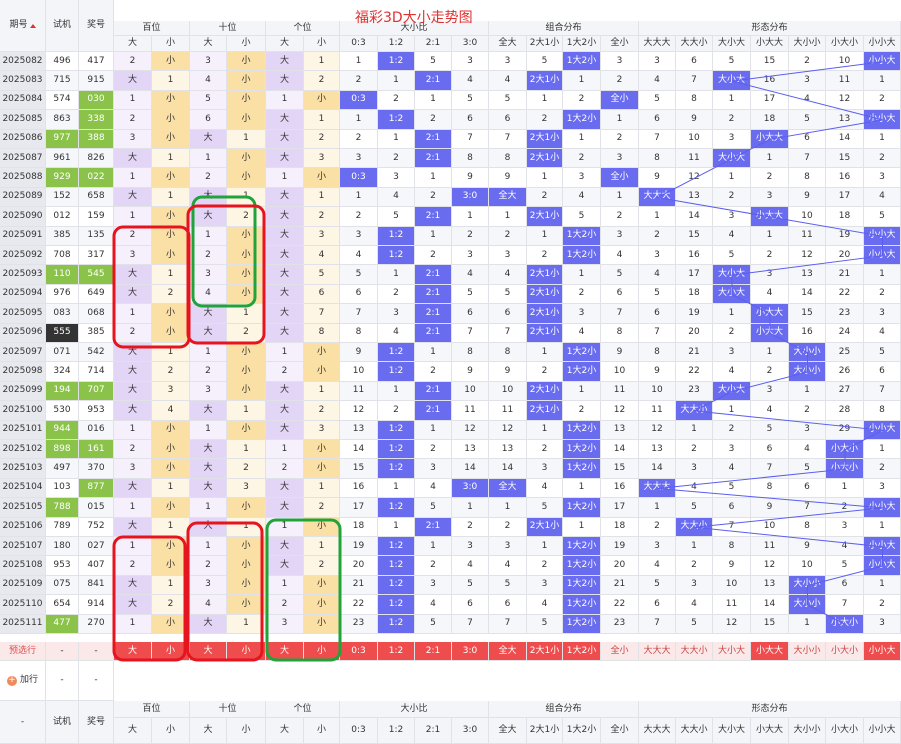 This screenshot has height=744, width=901. Describe the element at coordinates (96, 353) in the screenshot. I see `prize-number: 542` at that location.